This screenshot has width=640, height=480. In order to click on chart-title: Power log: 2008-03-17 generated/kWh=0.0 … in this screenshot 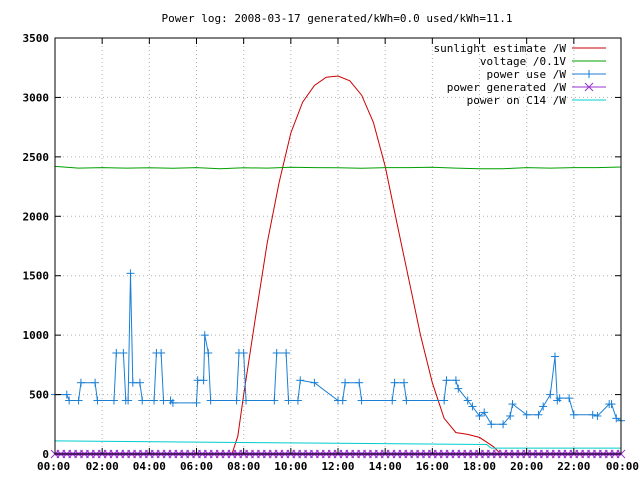, I will do `click(337, 18)`.